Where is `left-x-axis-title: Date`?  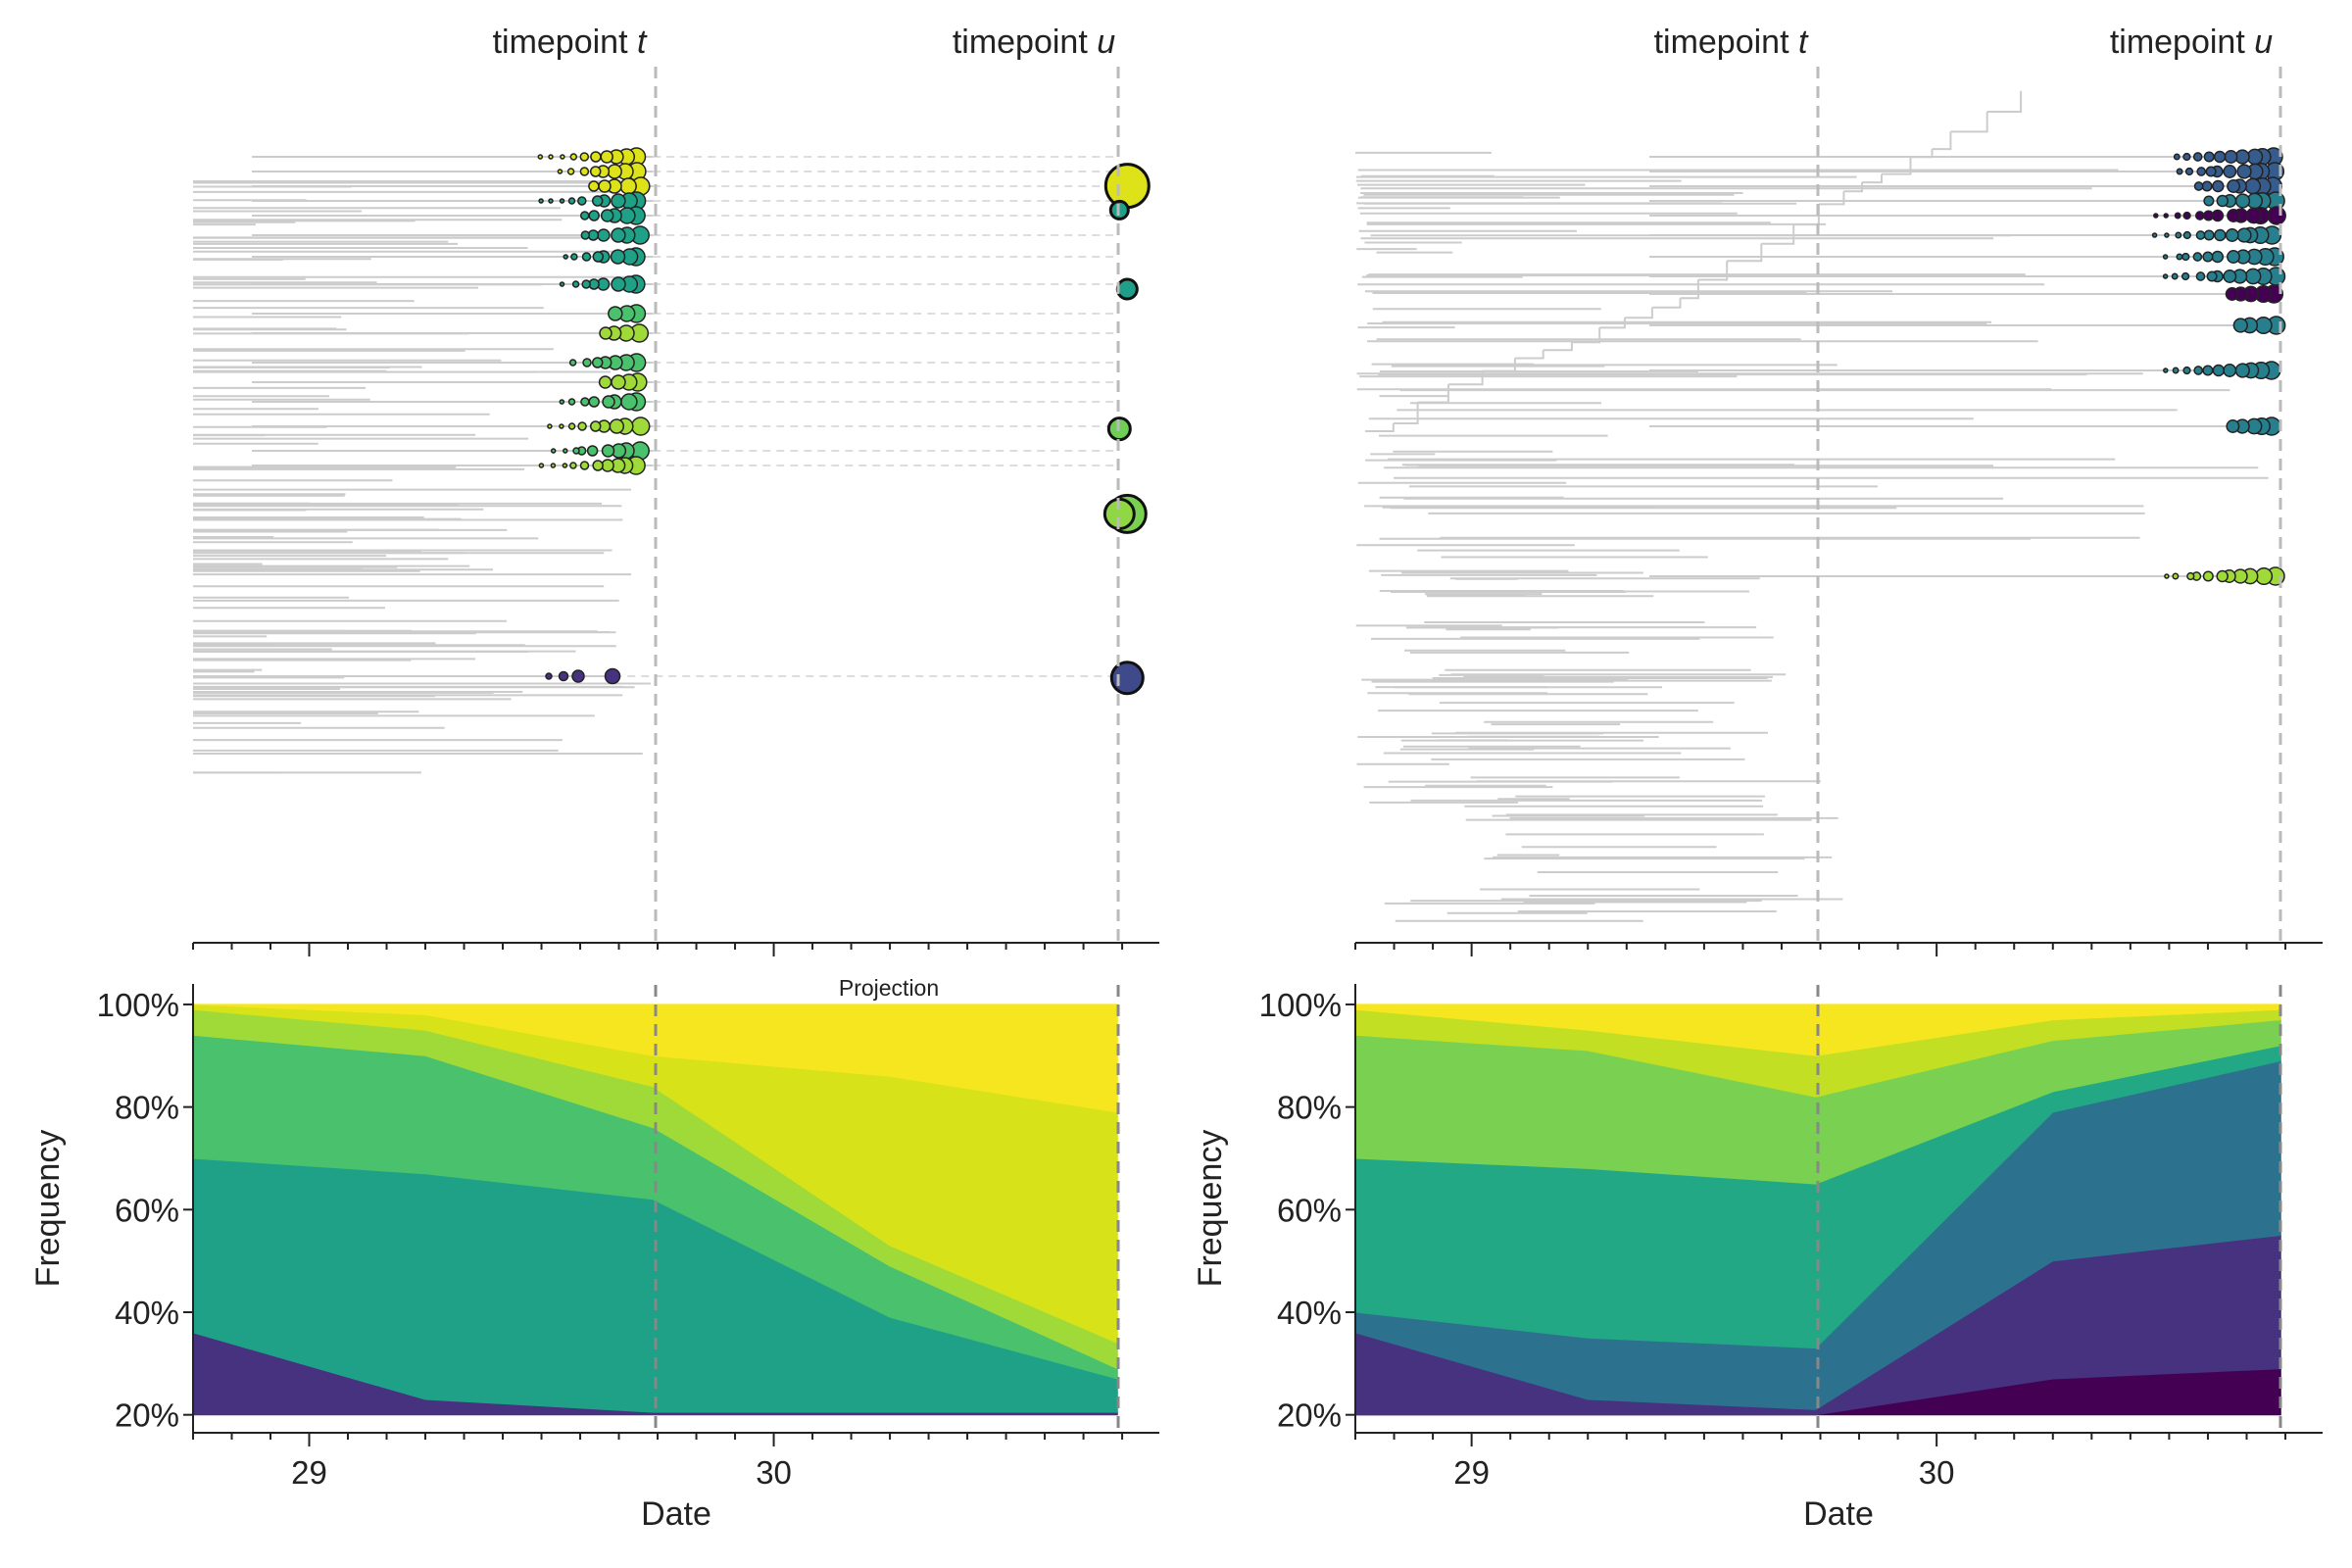 left-x-axis-title: Date is located at coordinates (676, 1514).